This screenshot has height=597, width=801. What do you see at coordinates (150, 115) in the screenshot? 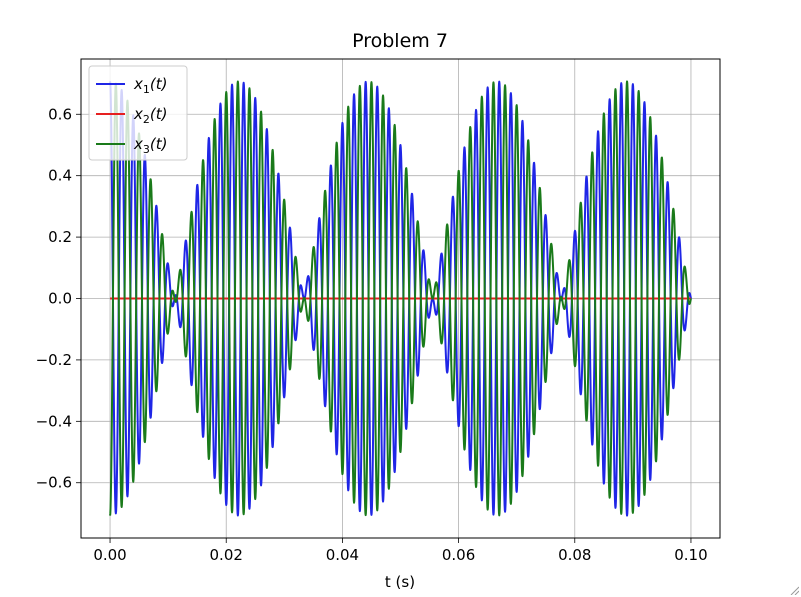
I see `legend-label-2: x2(t)` at bounding box center [150, 115].